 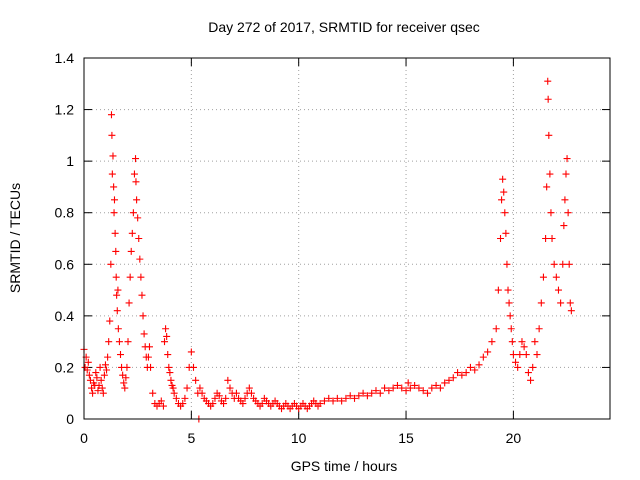 I want to click on y-tick-label: 1, so click(x=70, y=161).